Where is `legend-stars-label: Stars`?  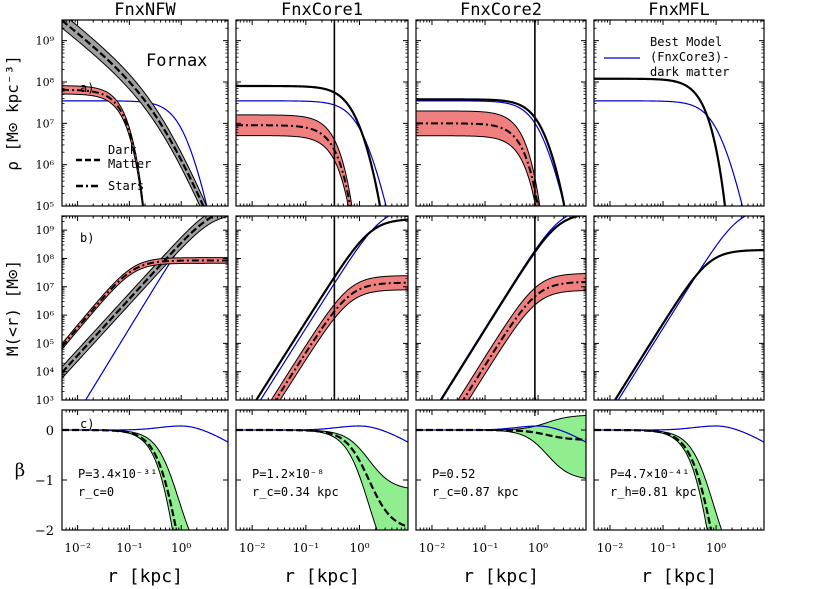
legend-stars-label: Stars is located at coordinates (126, 186).